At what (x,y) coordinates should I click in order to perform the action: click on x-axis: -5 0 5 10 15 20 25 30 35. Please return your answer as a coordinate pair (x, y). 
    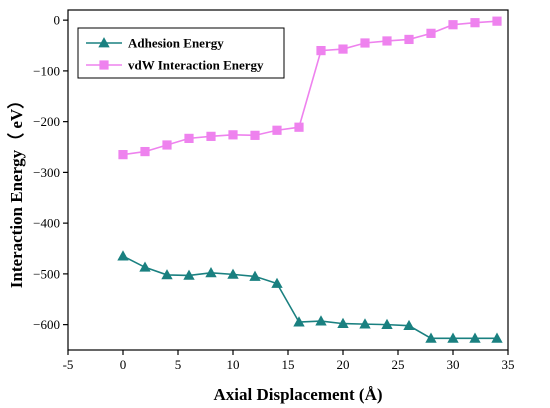
    Looking at the image, I should click on (289, 361).